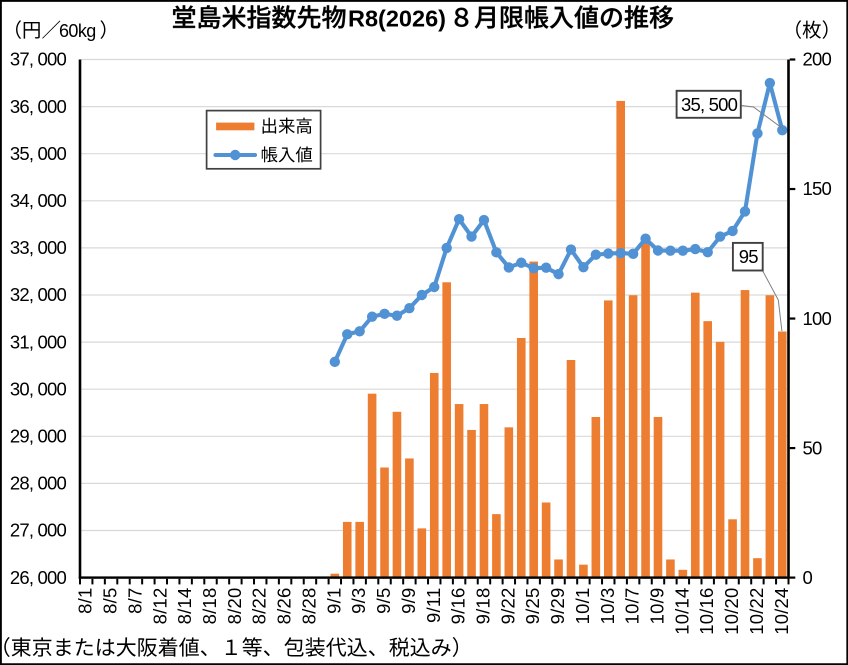 This screenshot has height=665, width=848. Describe the element at coordinates (38, 388) in the screenshot. I see `svg-text: 30, 000` at that location.